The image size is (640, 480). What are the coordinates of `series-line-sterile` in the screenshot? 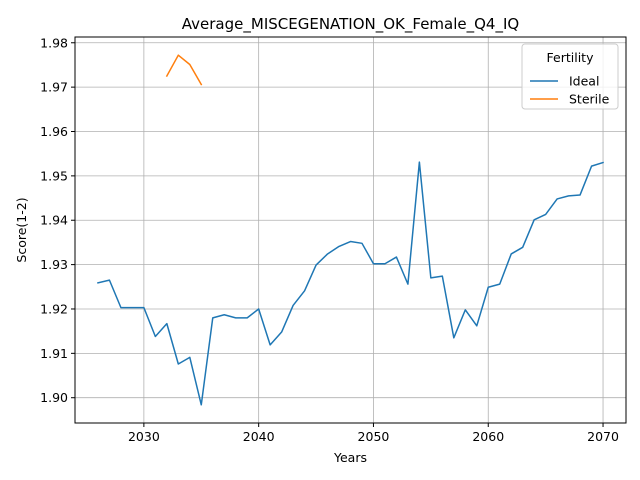 It's located at (184, 70).